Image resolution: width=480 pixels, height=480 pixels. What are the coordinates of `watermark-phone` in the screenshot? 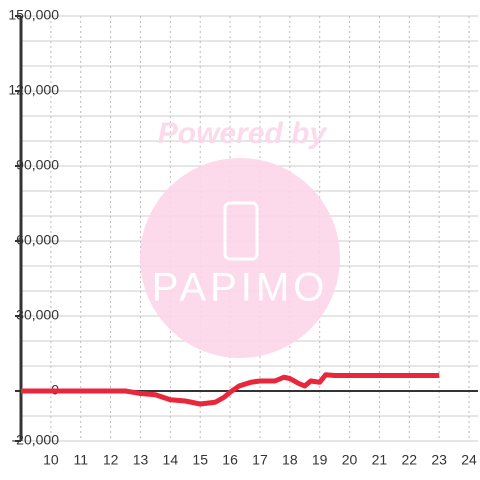 It's located at (241, 231).